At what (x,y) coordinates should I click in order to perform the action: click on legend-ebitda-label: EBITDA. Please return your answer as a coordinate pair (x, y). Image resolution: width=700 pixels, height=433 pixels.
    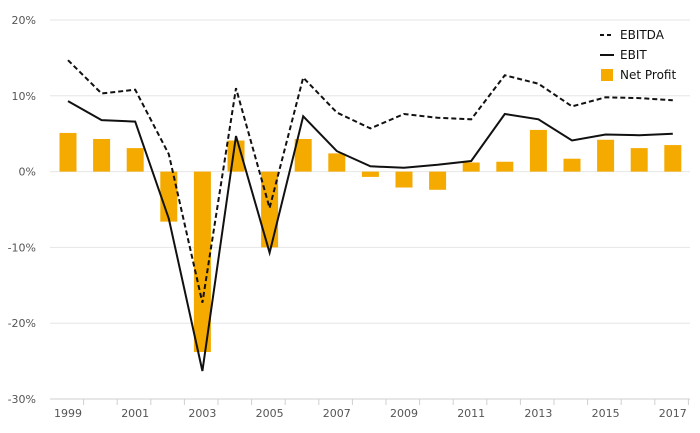
    Looking at the image, I should click on (642, 35).